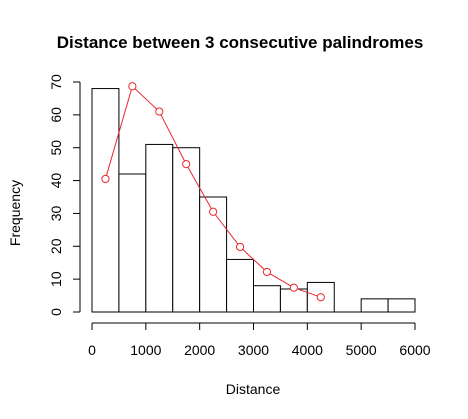 The width and height of the screenshot is (468, 419). I want to click on x-tick-label: 2000, so click(199, 350).